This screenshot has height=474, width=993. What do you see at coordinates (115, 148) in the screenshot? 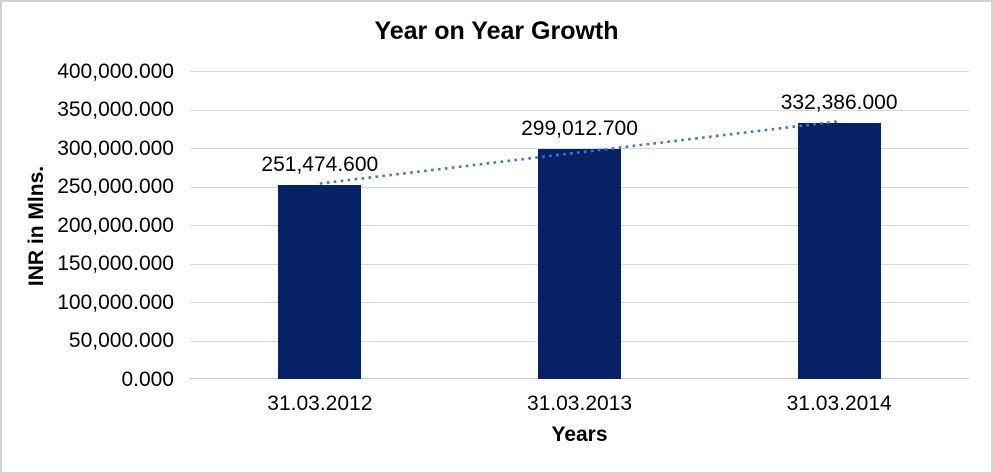
I see `y-tick-label: 300,000.000` at bounding box center [115, 148].